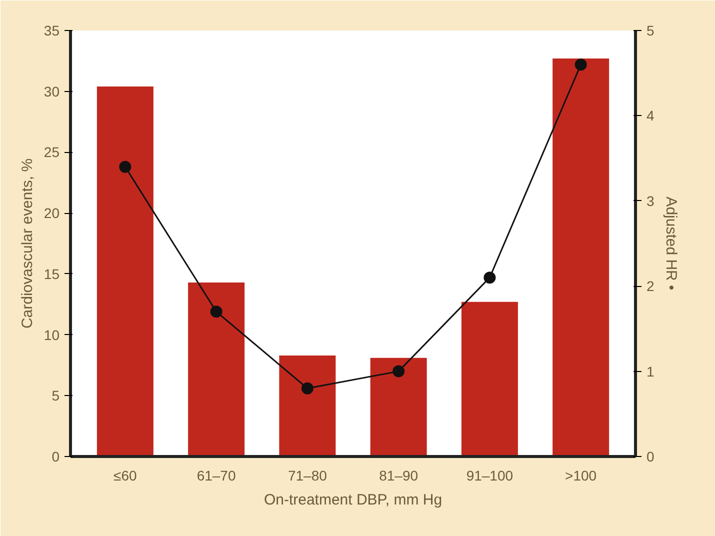  I want to click on y-tick-label: 35, so click(52, 30).